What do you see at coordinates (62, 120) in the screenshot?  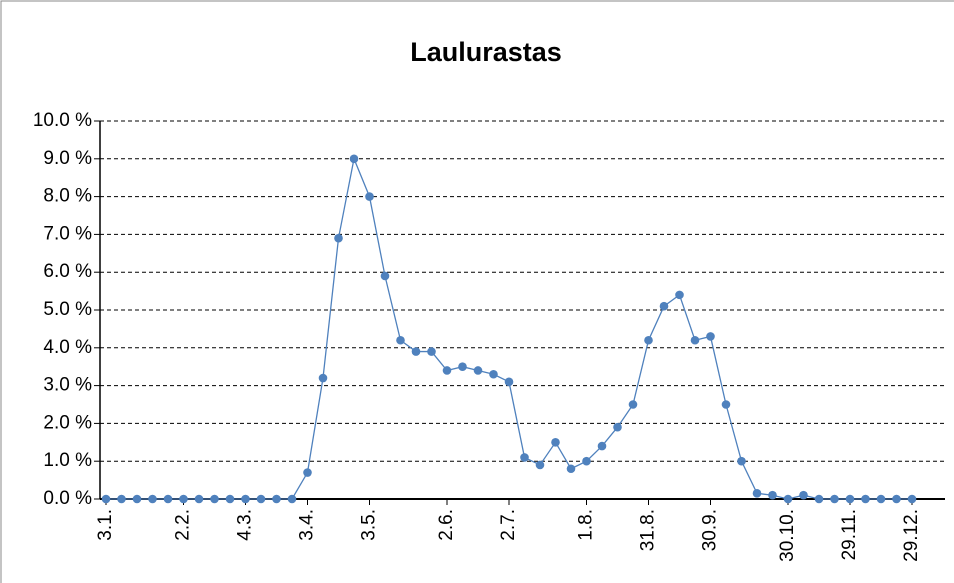 I see `y-tick-label: 10.0 %` at bounding box center [62, 120].